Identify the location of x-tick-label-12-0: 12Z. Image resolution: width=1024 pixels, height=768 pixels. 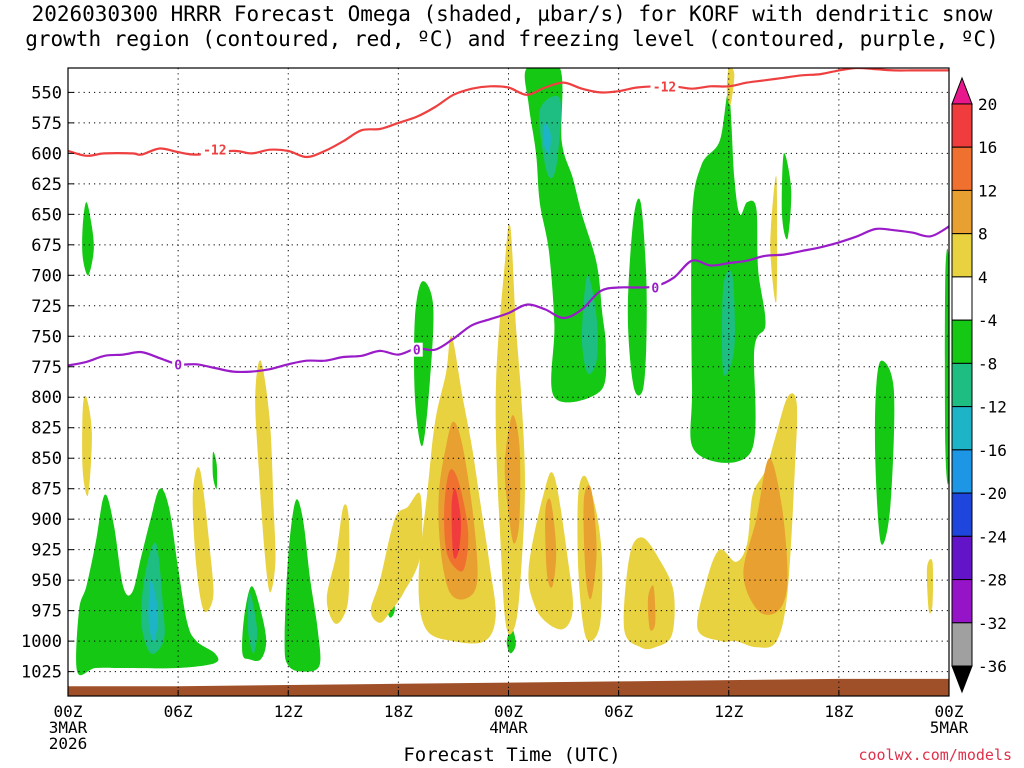
(288, 711).